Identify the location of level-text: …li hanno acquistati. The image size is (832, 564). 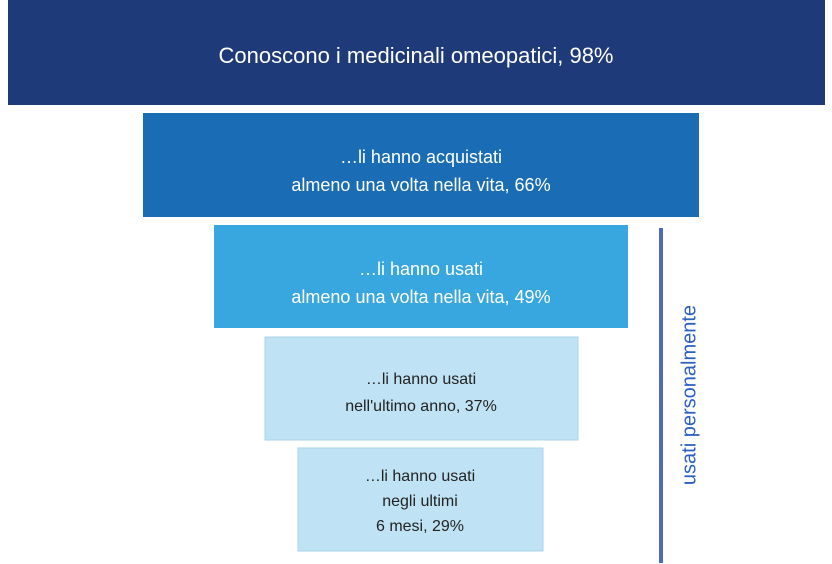
(421, 157).